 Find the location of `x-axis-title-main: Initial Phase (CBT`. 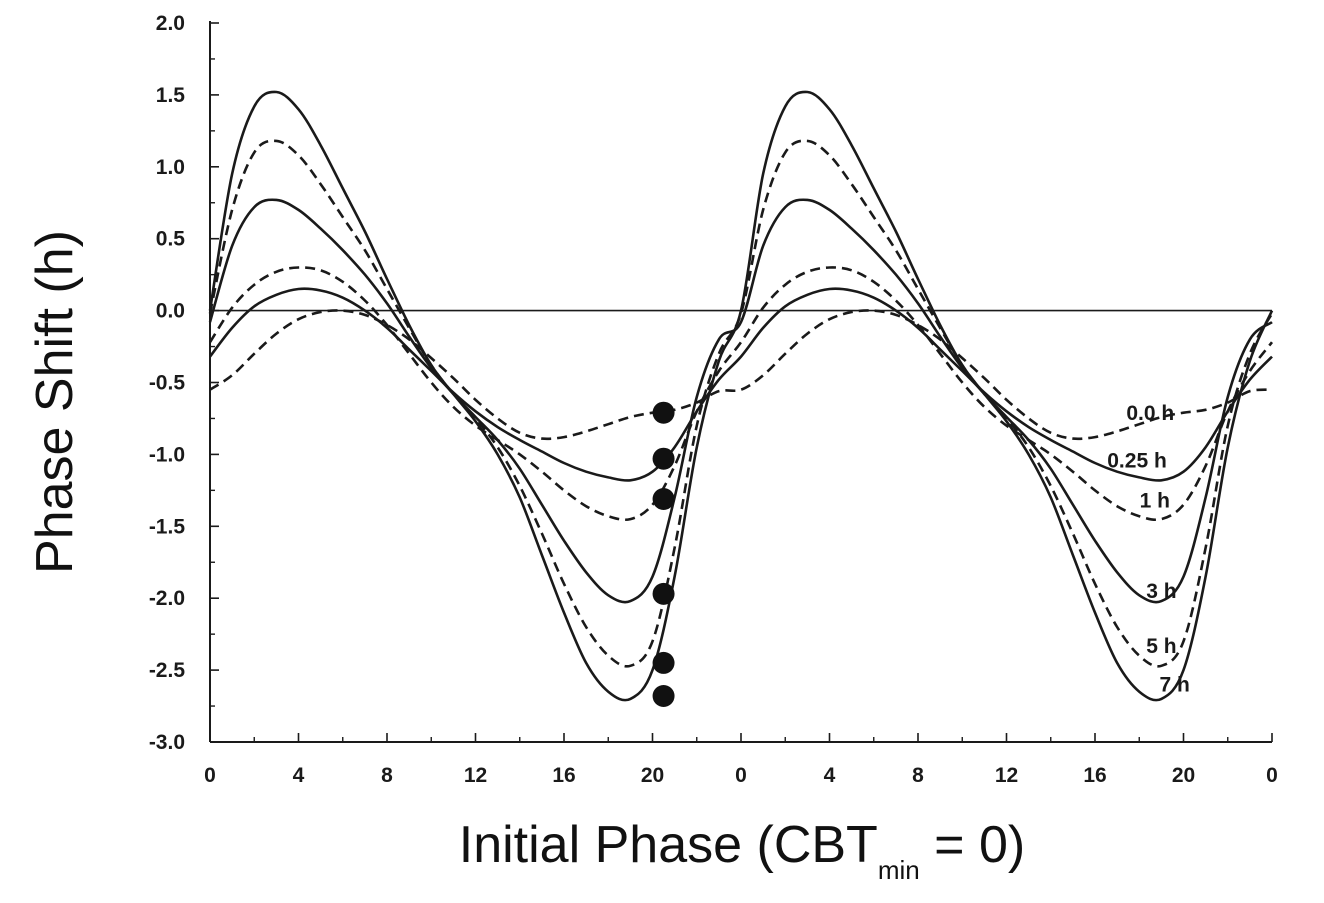

x-axis-title-main: Initial Phase (CBT is located at coordinates (668, 845).